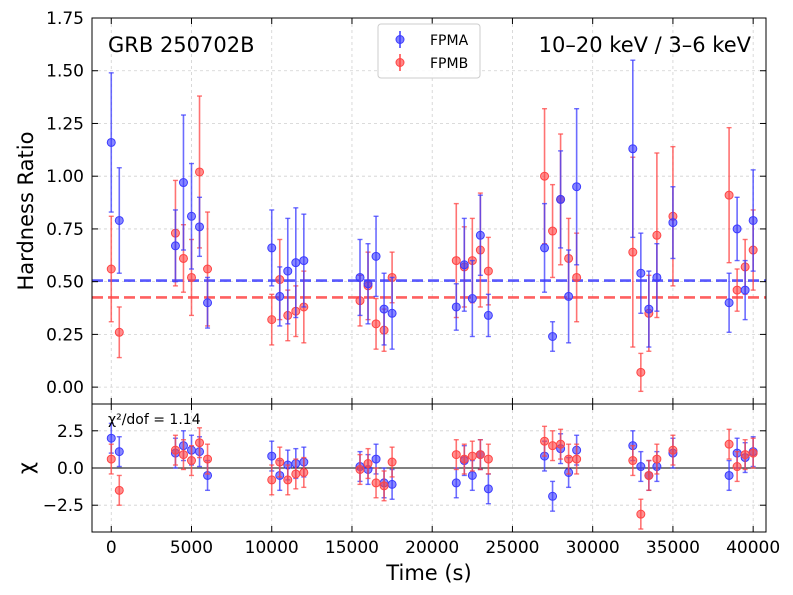  Describe the element at coordinates (65, 230) in the screenshot. I see `top-y-tick-label: 0.75` at that location.